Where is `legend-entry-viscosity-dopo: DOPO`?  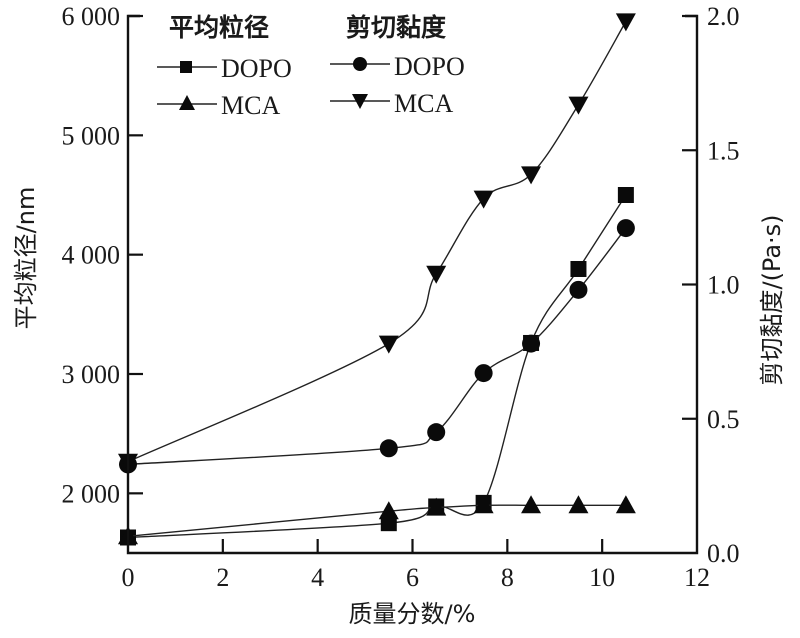 legend-entry-viscosity-dopo: DOPO is located at coordinates (397, 66).